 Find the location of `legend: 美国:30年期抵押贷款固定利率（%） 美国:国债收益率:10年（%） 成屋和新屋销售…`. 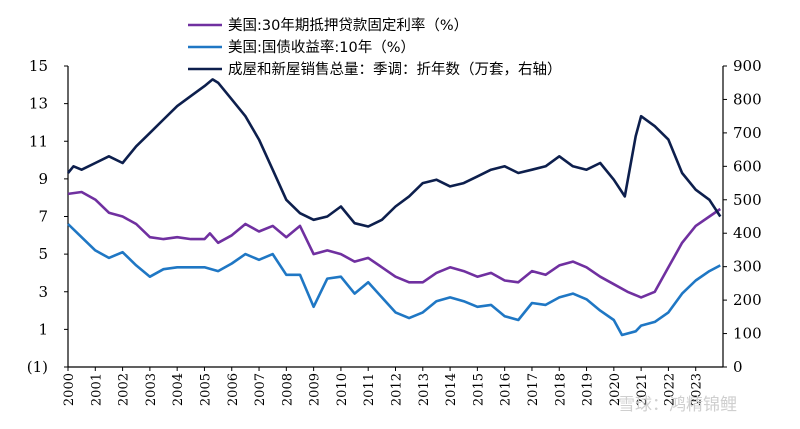

legend: 美国:30年期抵押贷款固定利率（%） 美国:国债收益率:10年（%） 成屋和新屋销售… is located at coordinates (375, 47).